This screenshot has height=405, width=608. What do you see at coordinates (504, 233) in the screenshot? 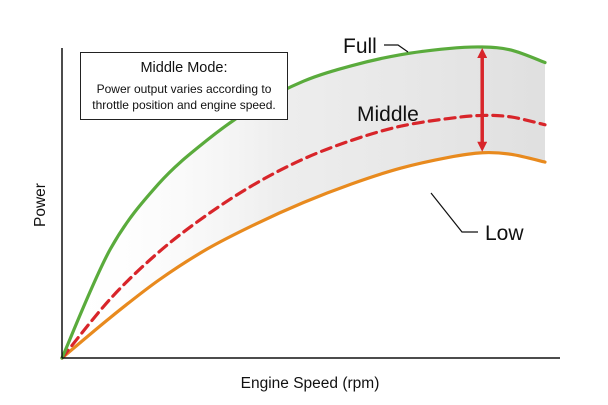
I see `series-label-low: Low` at bounding box center [504, 233].